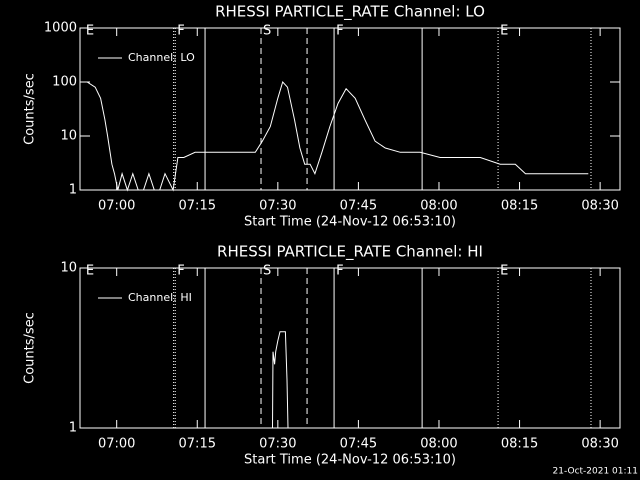 This screenshot has width=640, height=480. What do you see at coordinates (350, 252) in the screenshot?
I see `chart-title: RHESSI PARTICLE_RATE Channel: HI` at bounding box center [350, 252].